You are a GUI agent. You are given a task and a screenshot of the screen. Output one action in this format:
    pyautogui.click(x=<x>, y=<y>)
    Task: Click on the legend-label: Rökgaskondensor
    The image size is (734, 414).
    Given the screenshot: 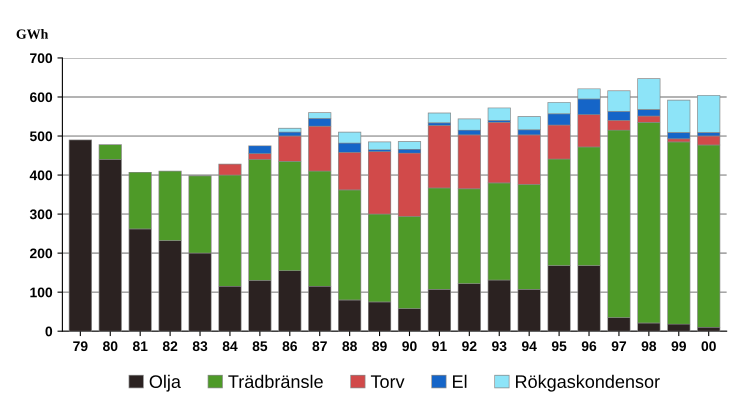 What is the action you would take?
    pyautogui.click(x=588, y=383)
    